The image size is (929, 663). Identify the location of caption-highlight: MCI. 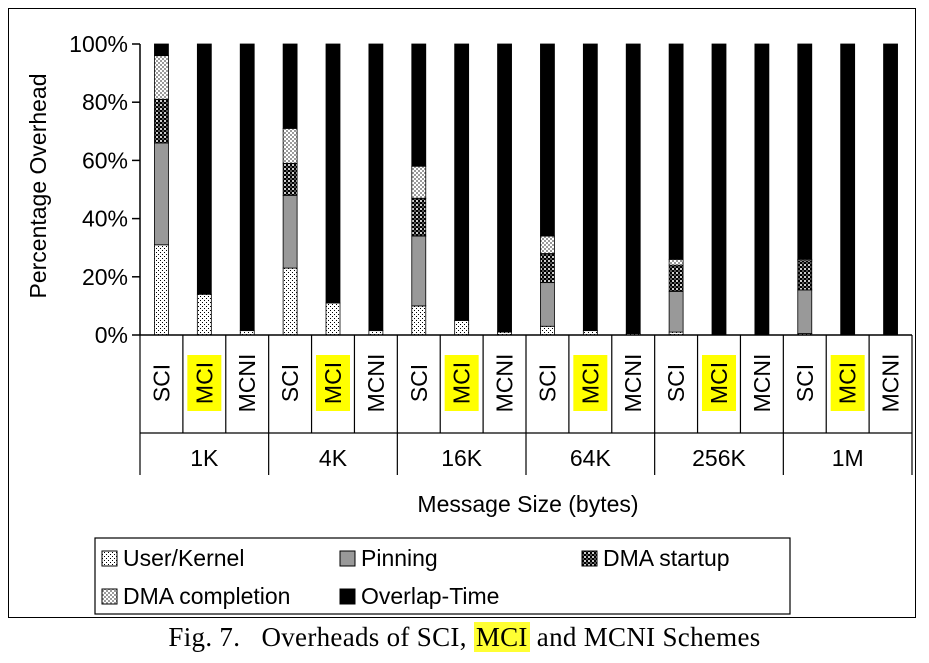
(501, 637).